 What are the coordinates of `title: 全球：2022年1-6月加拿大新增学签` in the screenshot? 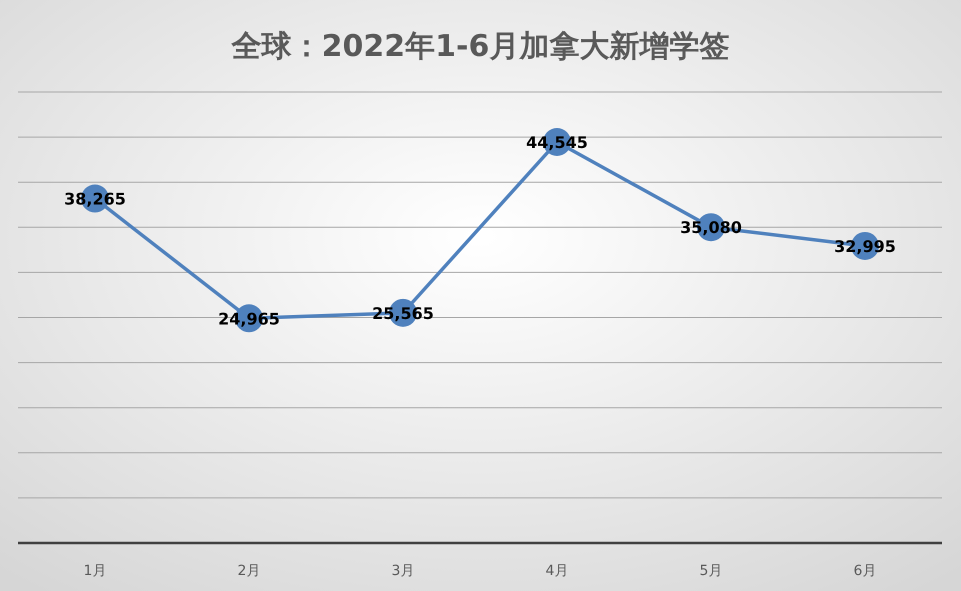 It's located at (481, 46).